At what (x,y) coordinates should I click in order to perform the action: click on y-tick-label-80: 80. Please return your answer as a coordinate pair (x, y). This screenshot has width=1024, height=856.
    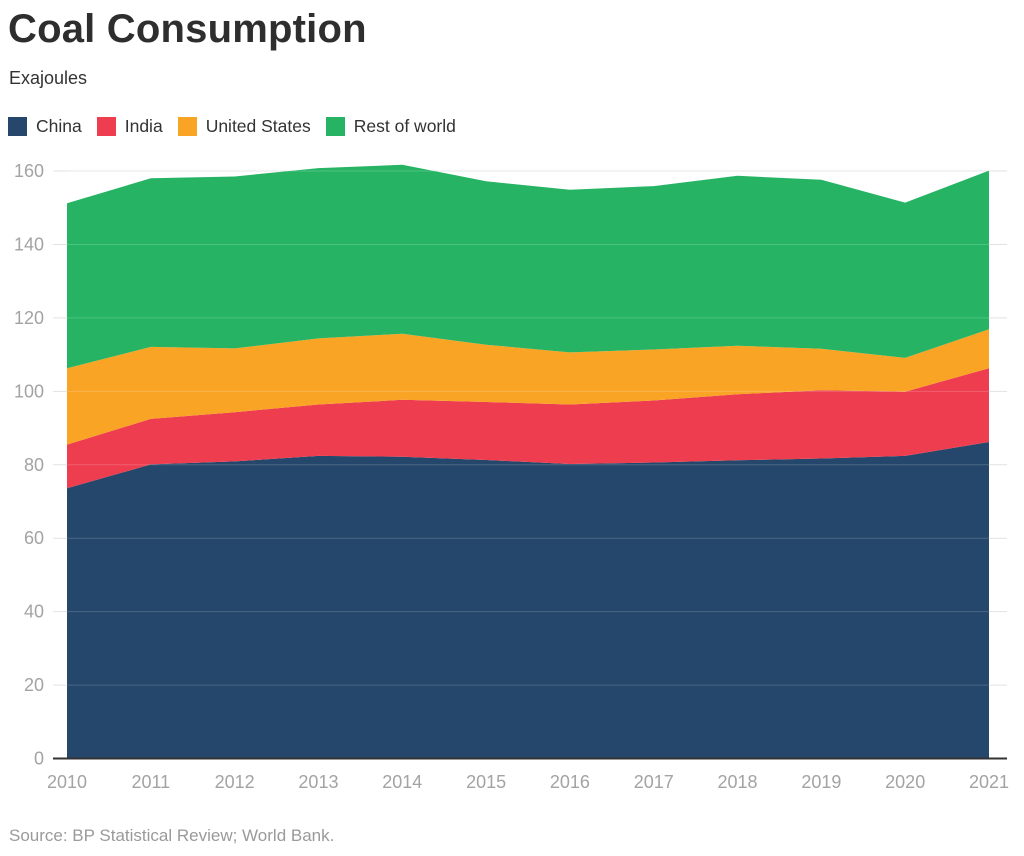
    Looking at the image, I should click on (34, 465).